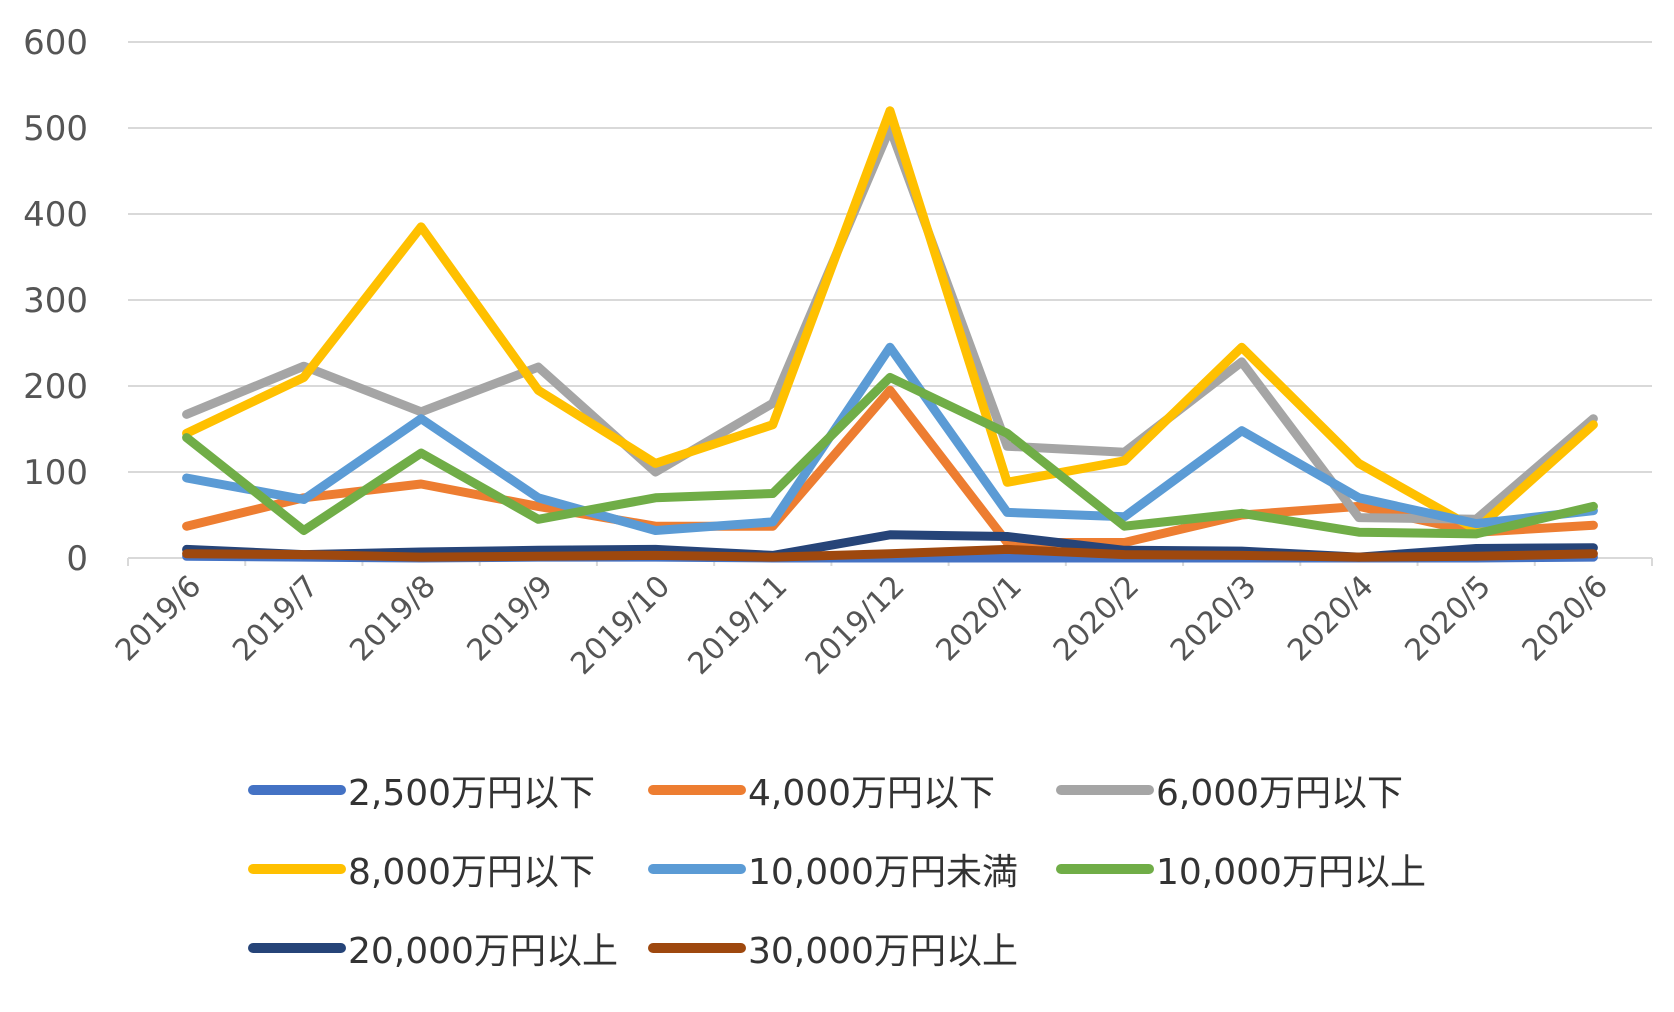  I want to click on x-tick-label: 2019/6, so click(158, 618).